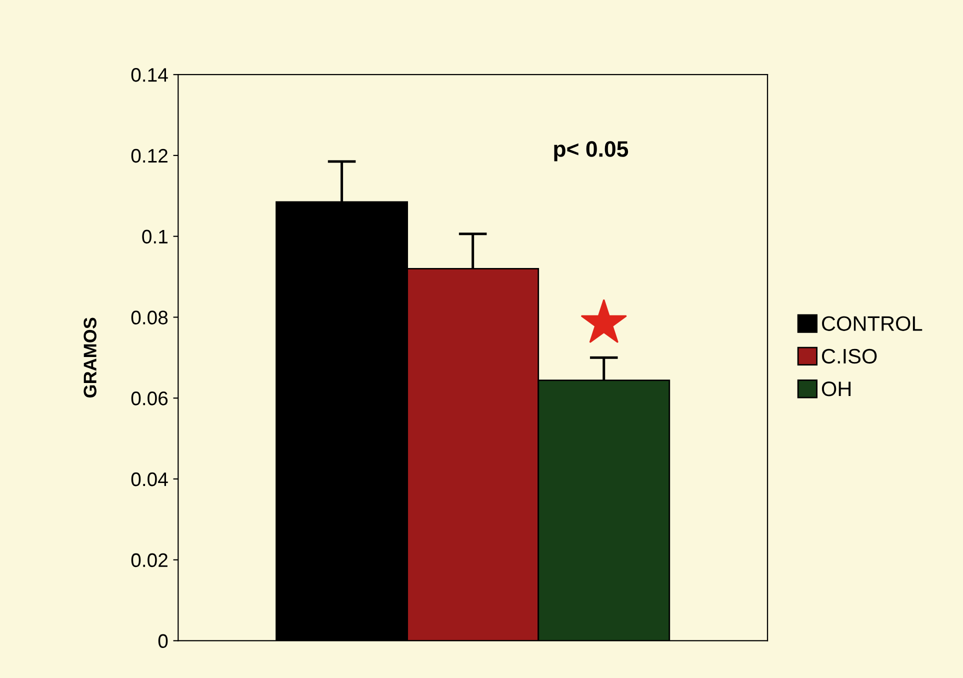  Describe the element at coordinates (149, 479) in the screenshot. I see `y-tick-label: 0.04` at that location.